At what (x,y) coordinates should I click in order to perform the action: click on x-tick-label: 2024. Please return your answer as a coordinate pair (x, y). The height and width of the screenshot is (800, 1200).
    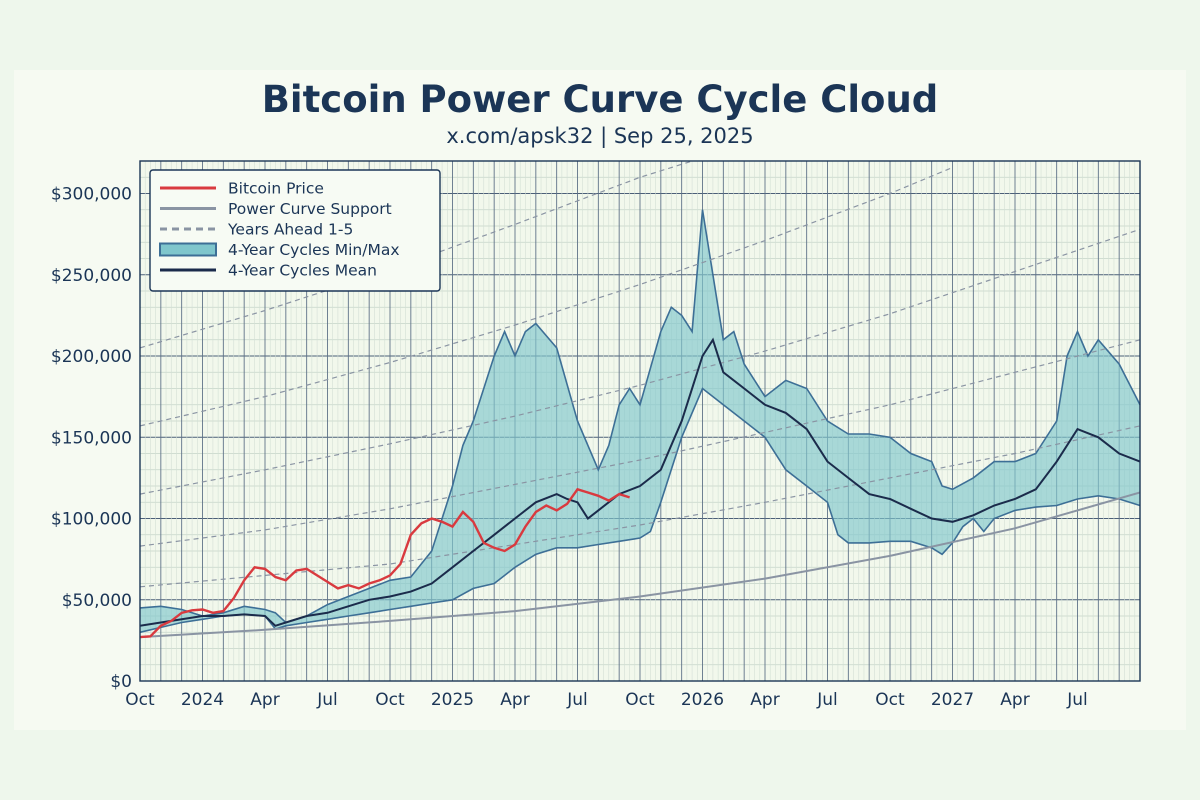
    Looking at the image, I should click on (202, 700).